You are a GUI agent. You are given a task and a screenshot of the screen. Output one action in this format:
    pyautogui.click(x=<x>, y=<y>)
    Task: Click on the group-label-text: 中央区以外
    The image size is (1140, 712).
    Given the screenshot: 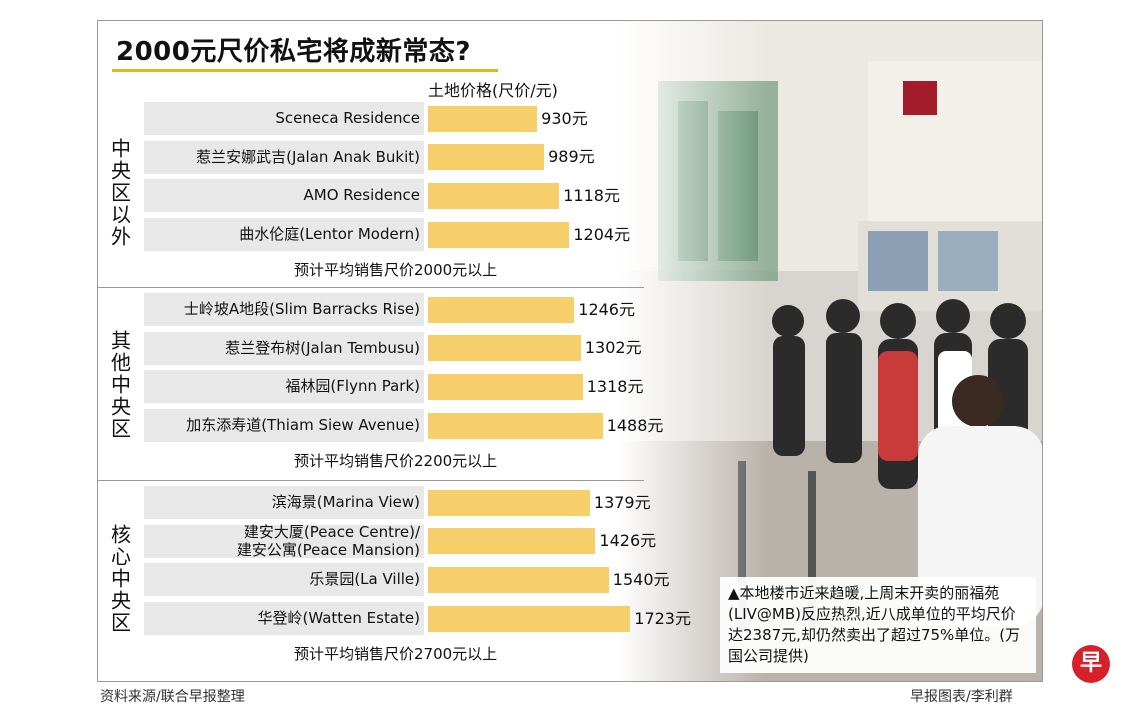 What is the action you would take?
    pyautogui.click(x=119, y=192)
    